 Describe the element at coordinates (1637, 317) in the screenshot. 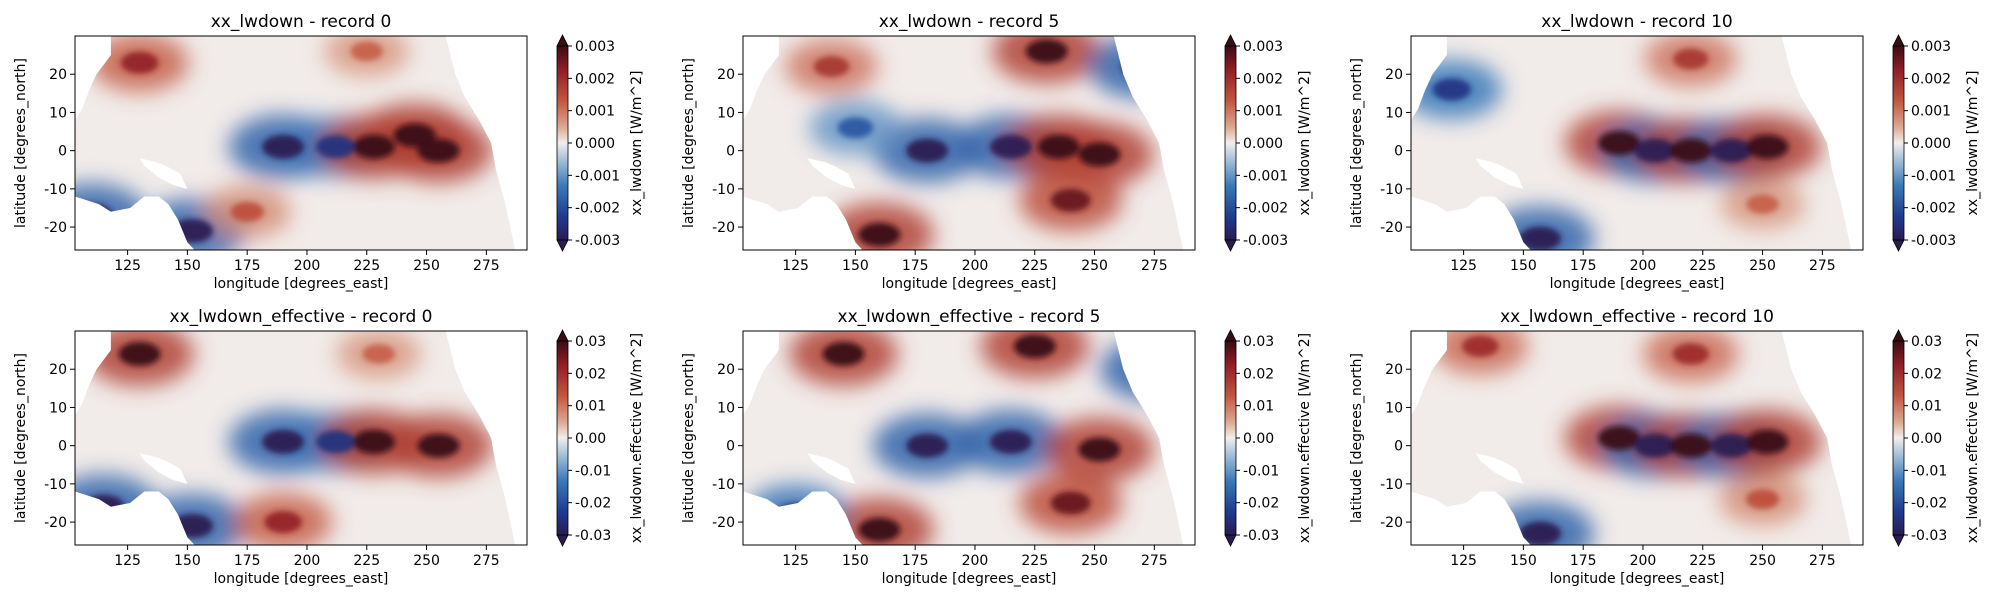

I see `chart-title: xx_lwdown_effective - record 10` at that location.